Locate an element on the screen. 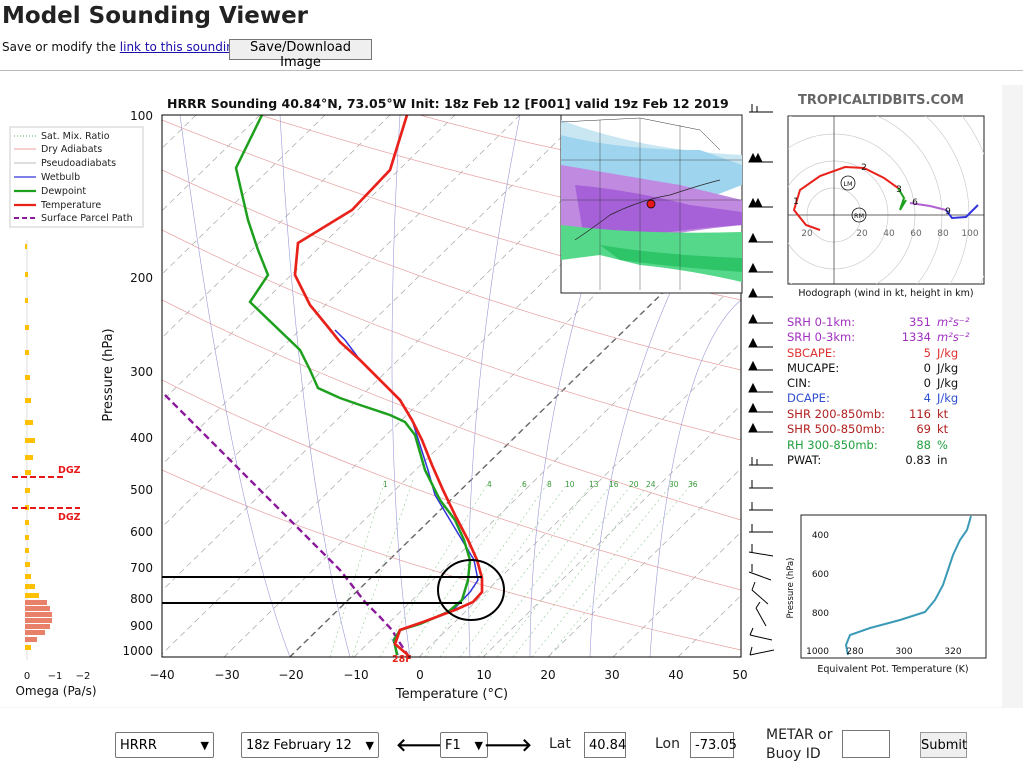 Image resolution: width=1023 pixels, height=768 pixels. hodo-ring-label: 60 is located at coordinates (916, 234).